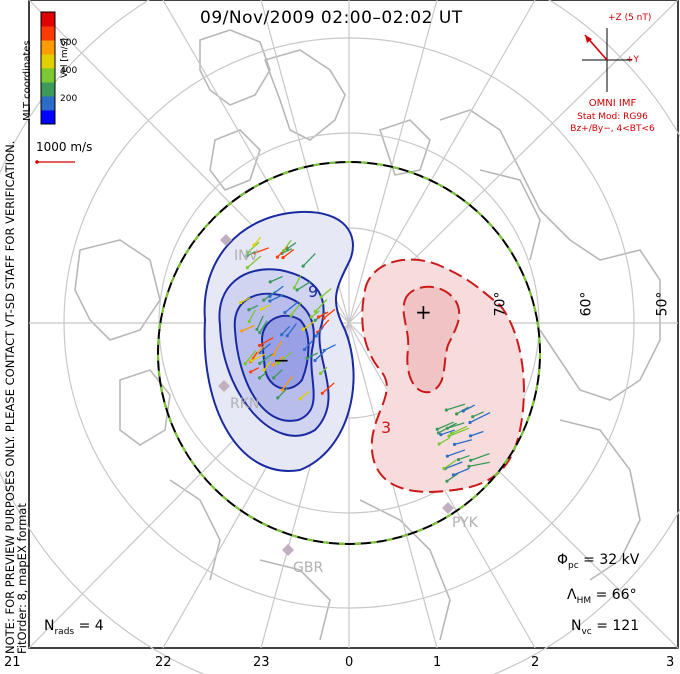 The image size is (680, 674). I want to click on potential-minimum-marker: −, so click(281, 360).